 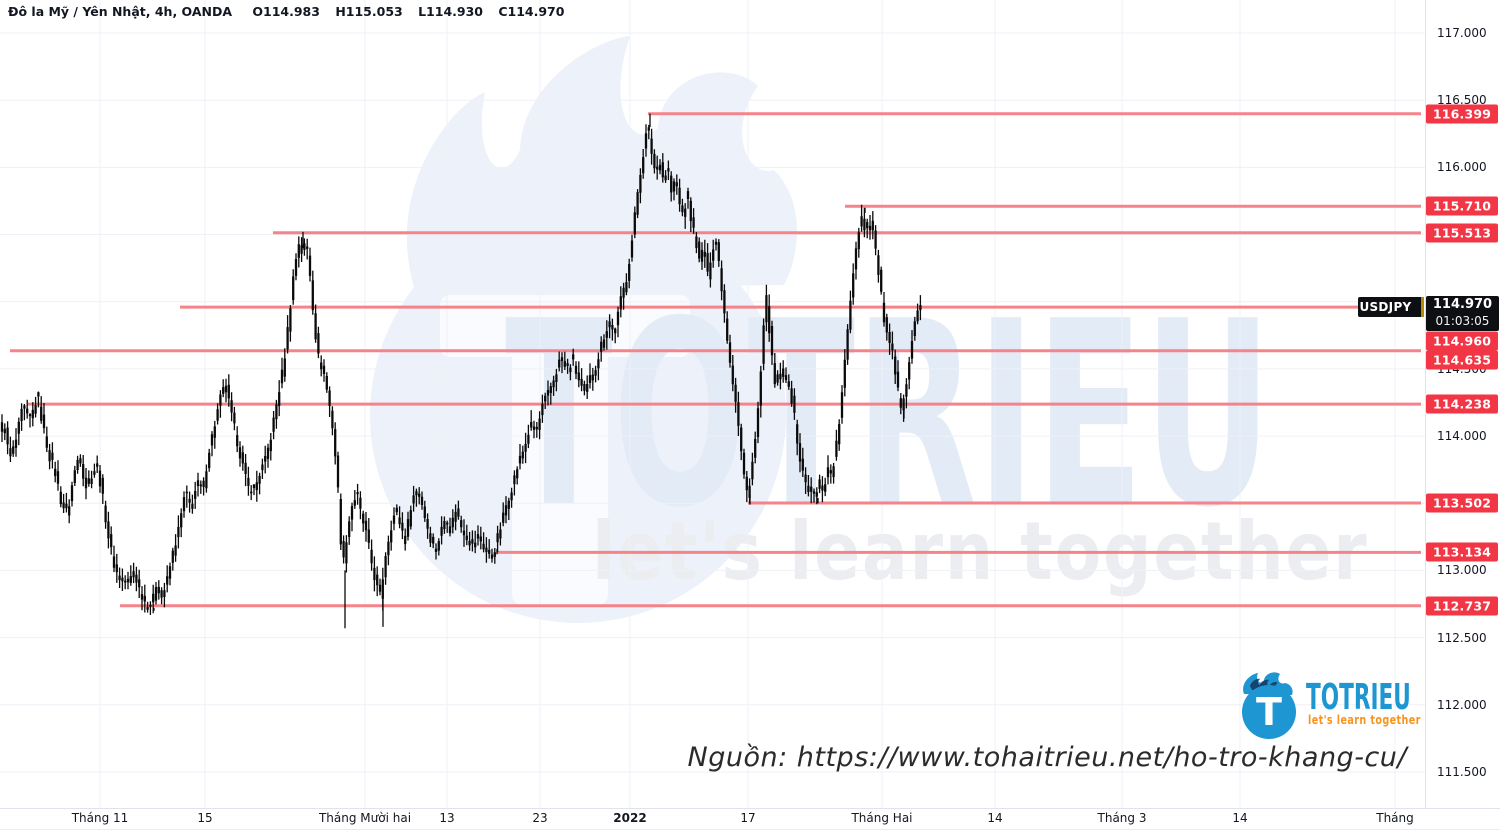 What do you see at coordinates (1462, 704) in the screenshot?
I see `price-axis-label-112.000: 112.000` at bounding box center [1462, 704].